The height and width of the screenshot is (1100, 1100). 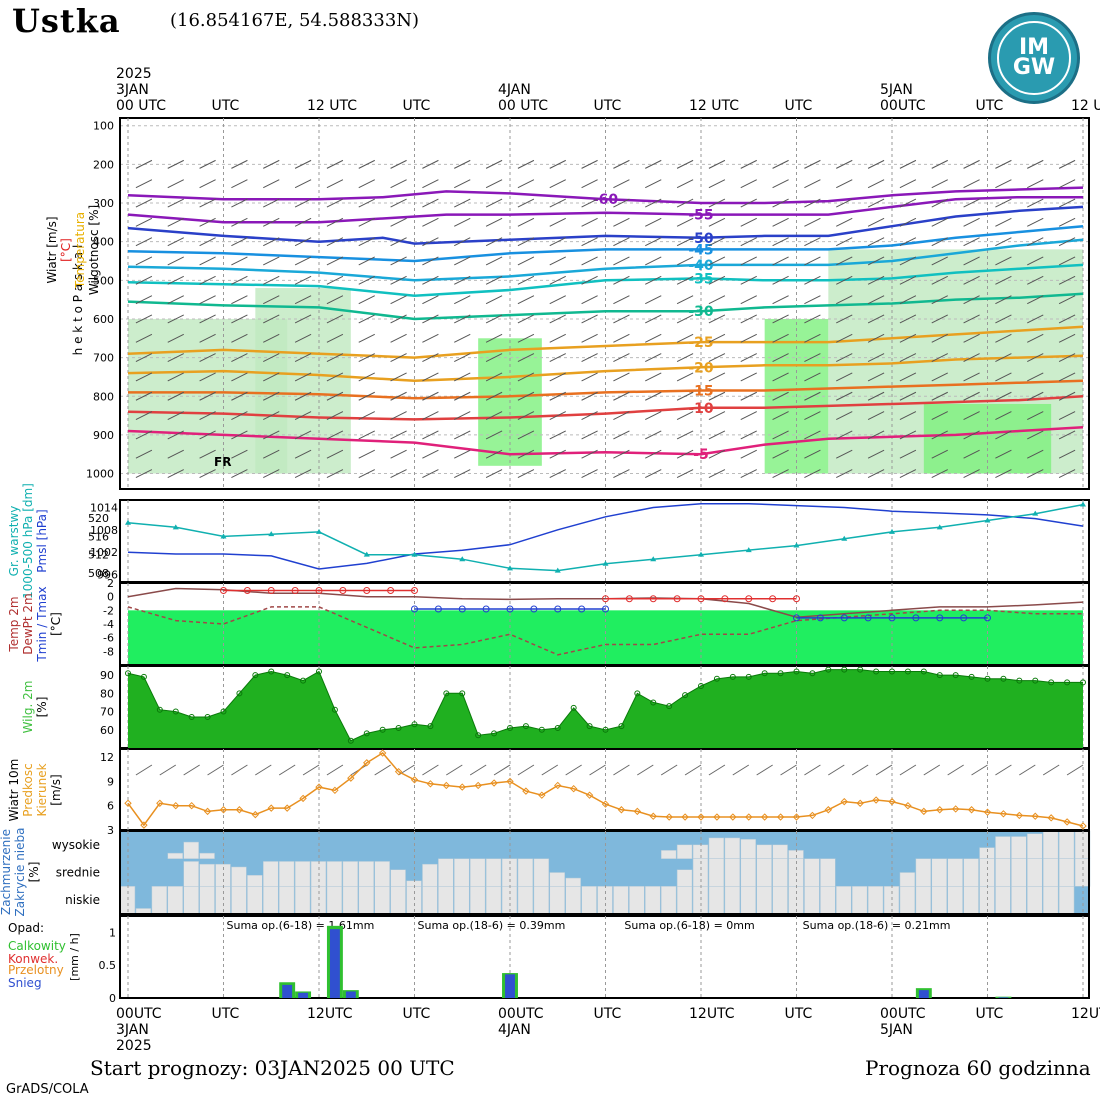 I want to click on precip-legend-label: Opad:, so click(x=26, y=928).